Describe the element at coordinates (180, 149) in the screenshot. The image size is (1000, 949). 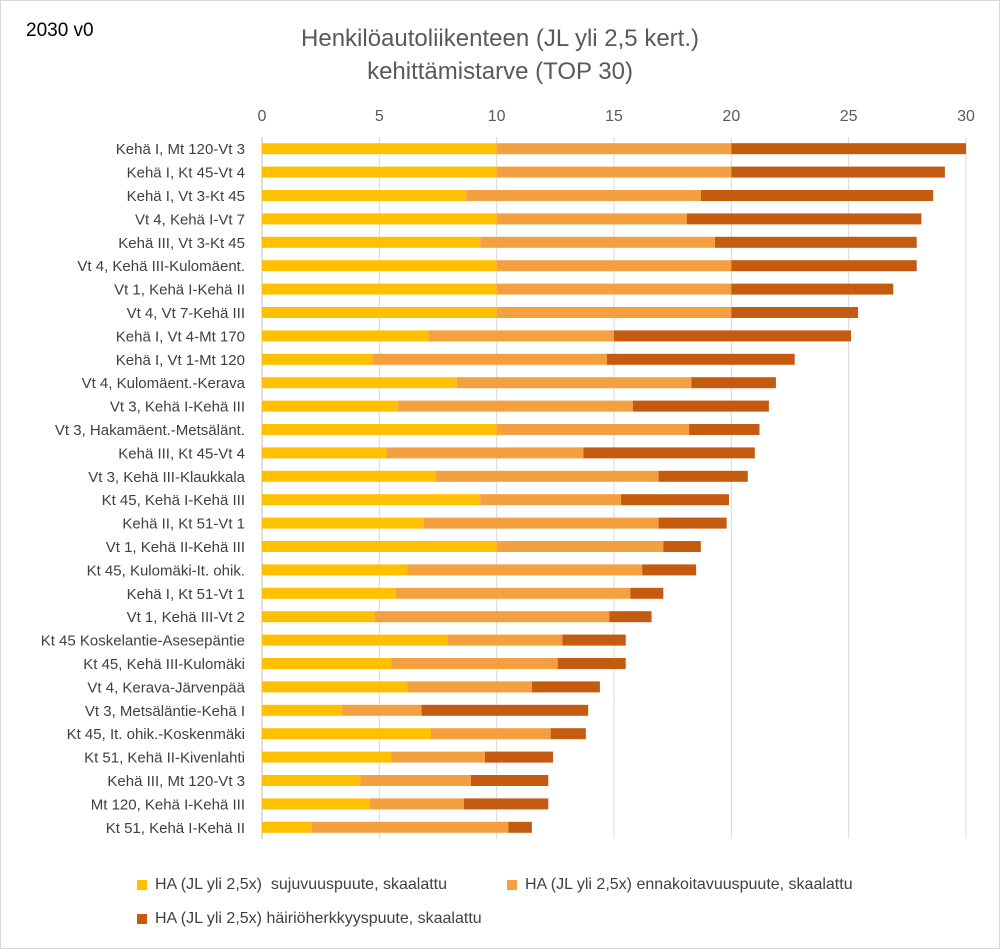
I see `category-label: Kehä I, Mt 120-Vt 3` at that location.